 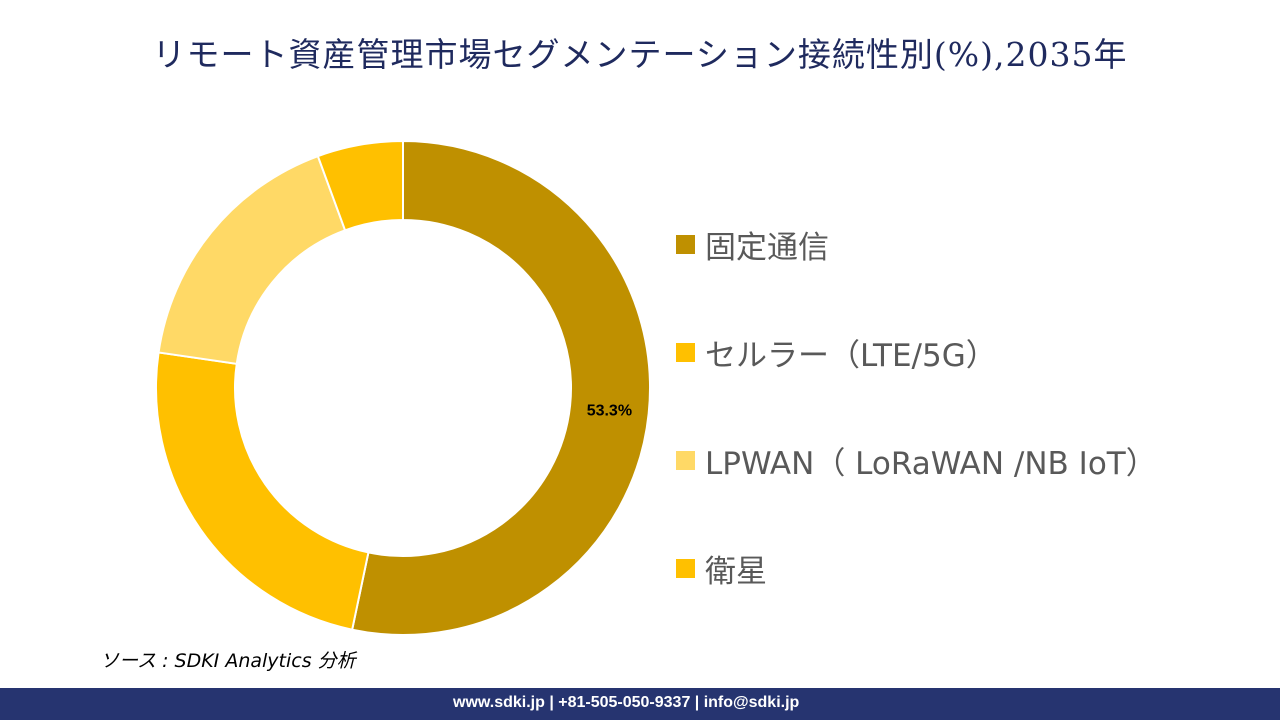 I want to click on legend-item: セルラー（LTE/5G）, so click(x=836, y=352).